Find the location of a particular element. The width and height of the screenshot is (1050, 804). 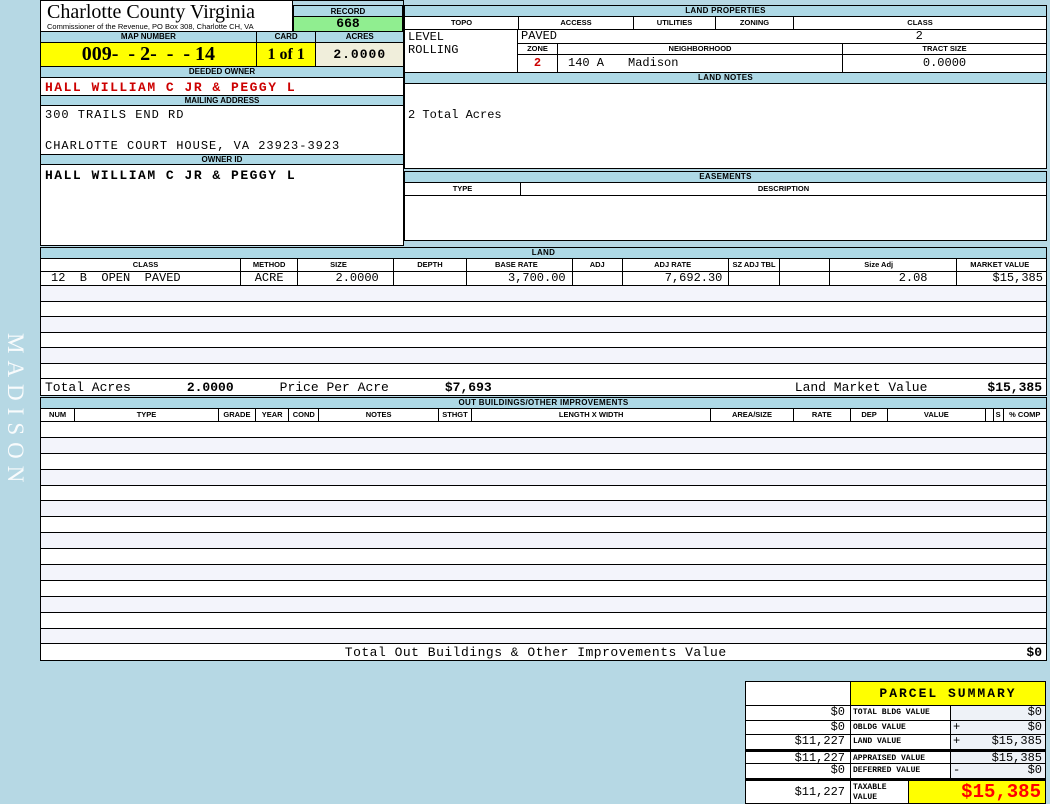

land-market-value-header: MARKET VALUE is located at coordinates (1000, 265).